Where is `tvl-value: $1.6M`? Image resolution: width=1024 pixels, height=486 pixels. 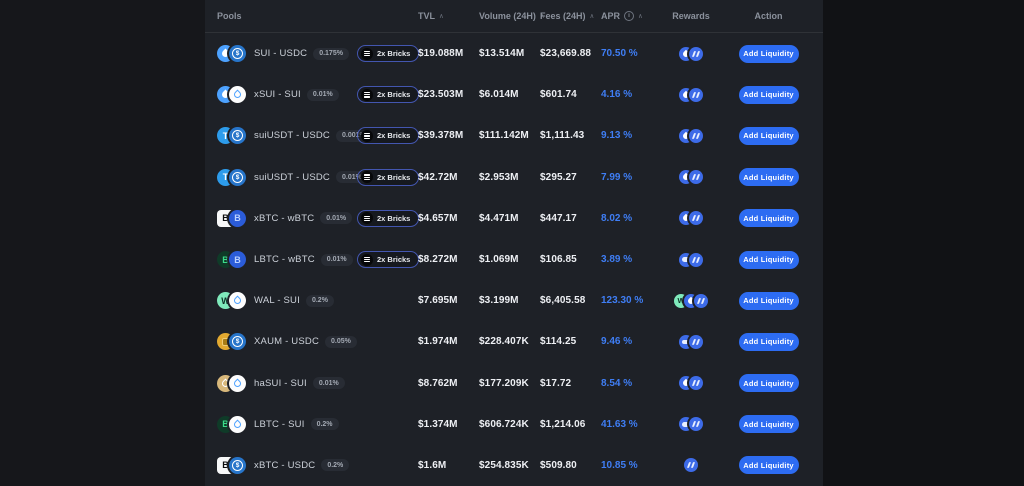
tvl-value: $1.6M is located at coordinates (432, 465).